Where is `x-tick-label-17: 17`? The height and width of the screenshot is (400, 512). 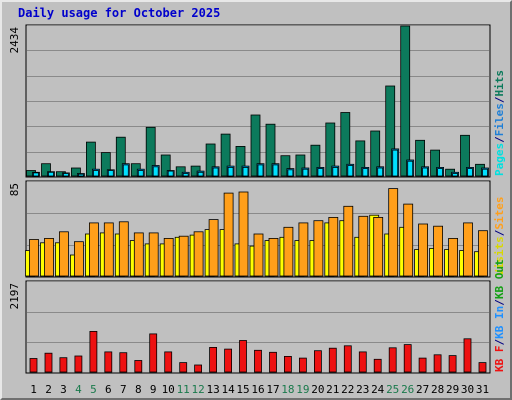 x-tick-label-17: 17 is located at coordinates (272, 389).